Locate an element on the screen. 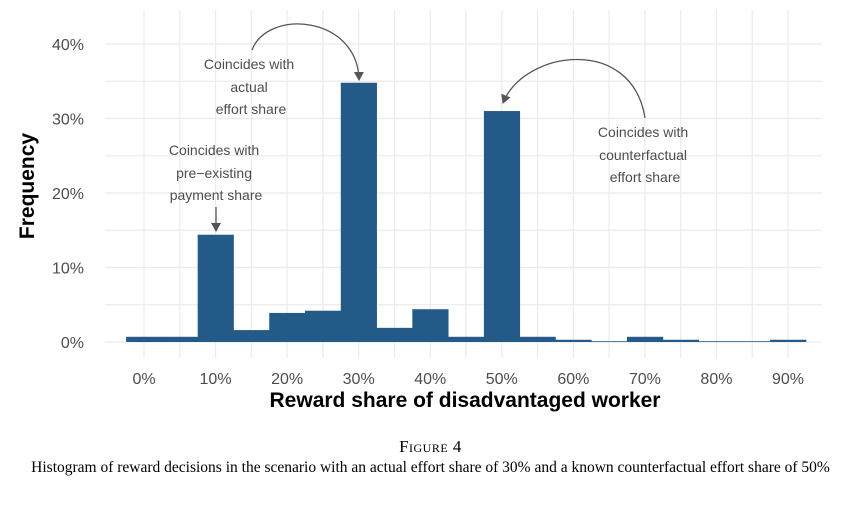  y-tick-label-1: 10% is located at coordinates (68, 269).